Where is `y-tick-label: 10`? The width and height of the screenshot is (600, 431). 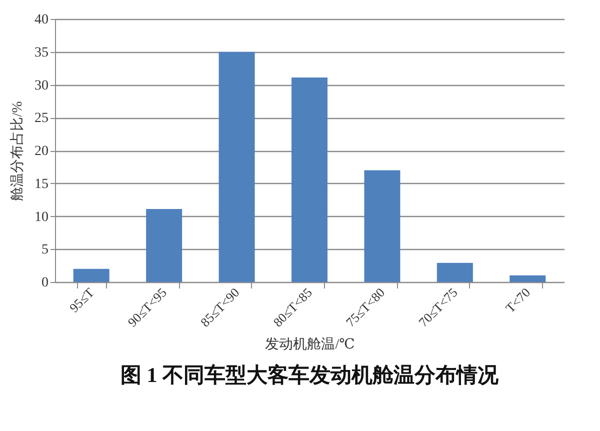 y-tick-label: 10 is located at coordinates (41, 217).